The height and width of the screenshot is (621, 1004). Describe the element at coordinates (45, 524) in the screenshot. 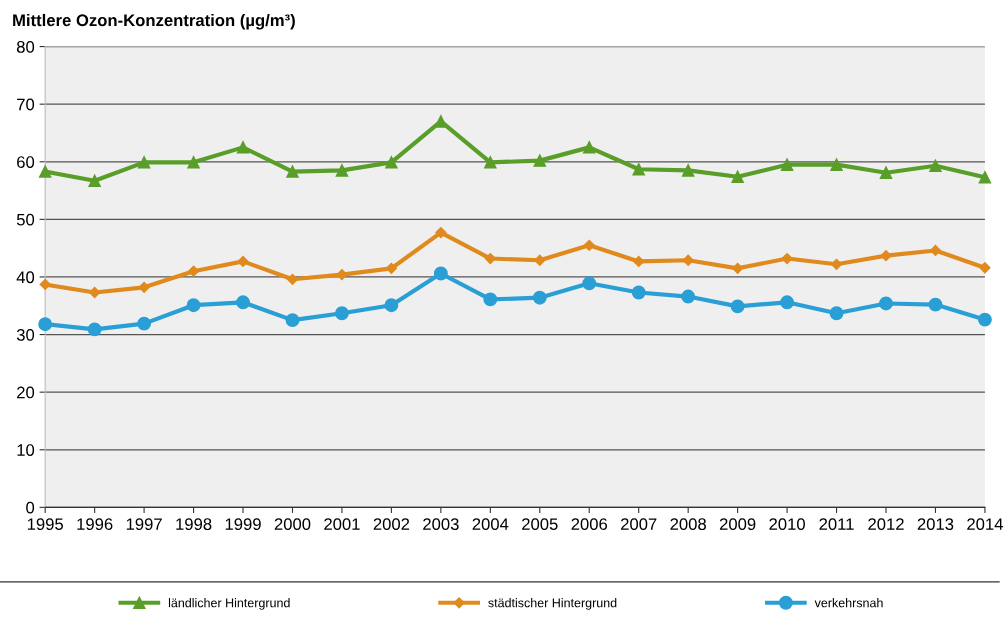

I see `x-tick-label: 1995` at that location.